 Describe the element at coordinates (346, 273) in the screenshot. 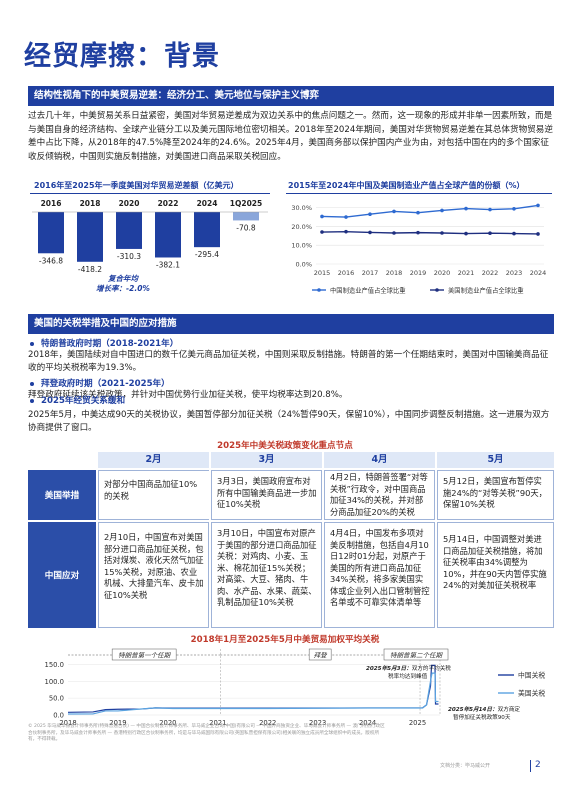

I see `xtick-2016: 2016` at that location.